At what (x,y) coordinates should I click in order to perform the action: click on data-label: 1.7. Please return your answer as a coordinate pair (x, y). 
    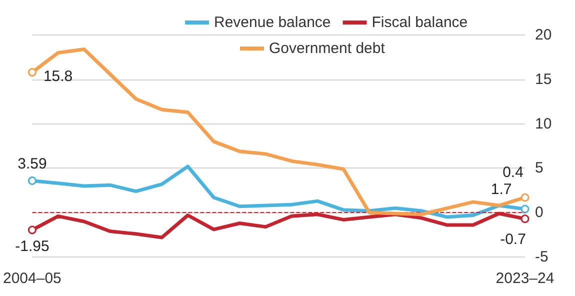
    Looking at the image, I should click on (501, 189).